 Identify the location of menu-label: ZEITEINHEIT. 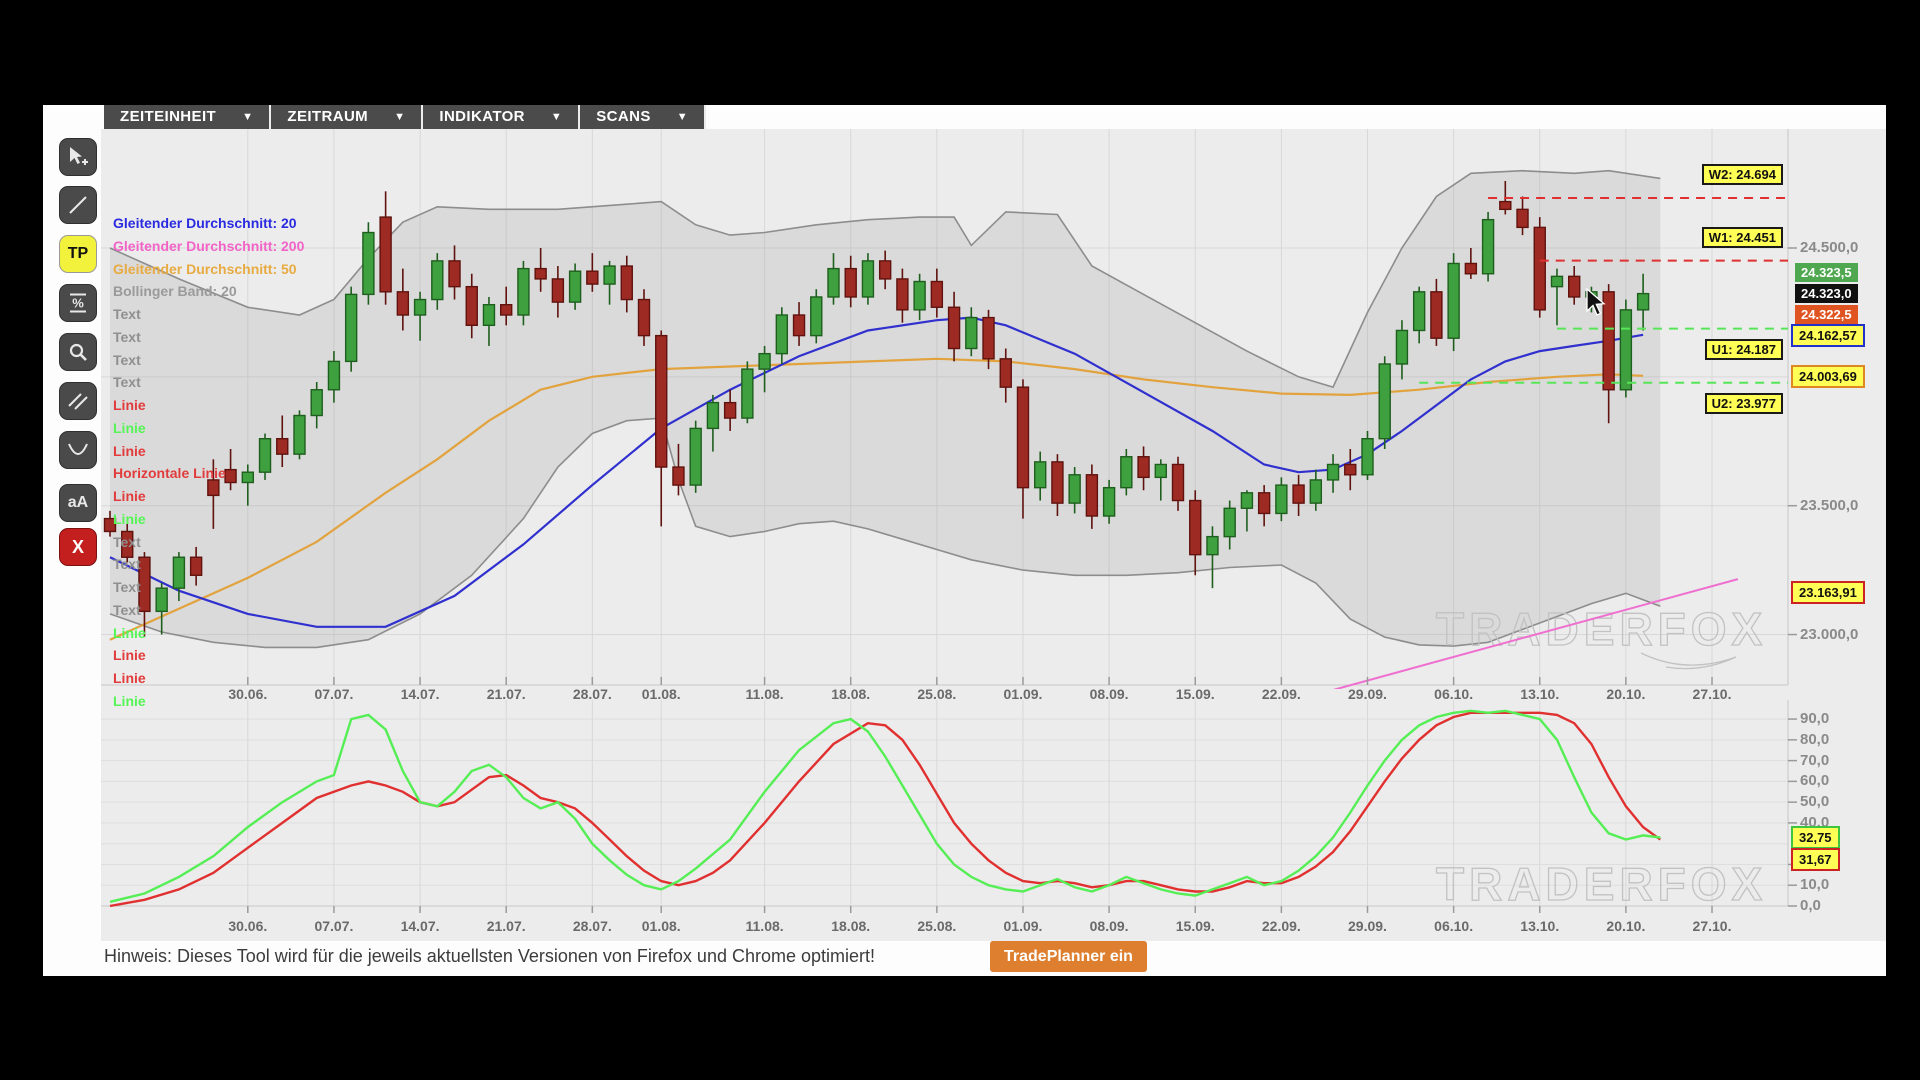
(168, 116).